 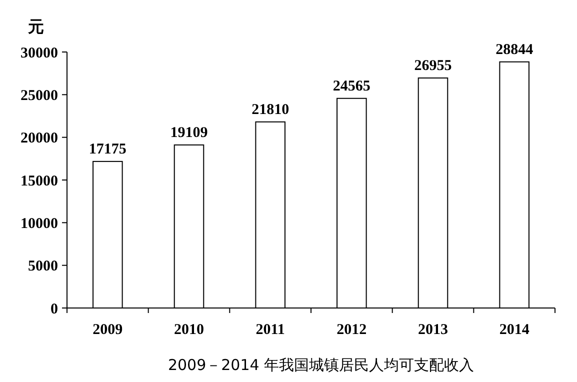 I want to click on y-tick-label: 10000, so click(x=39, y=224).